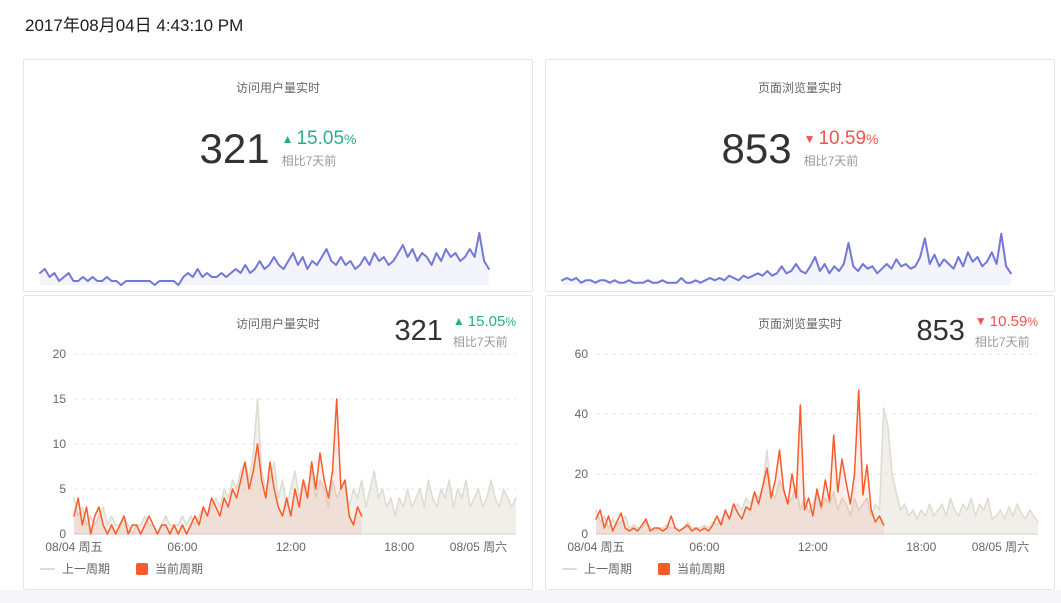  What do you see at coordinates (530, 596) in the screenshot?
I see `page-footer-strip` at bounding box center [530, 596].